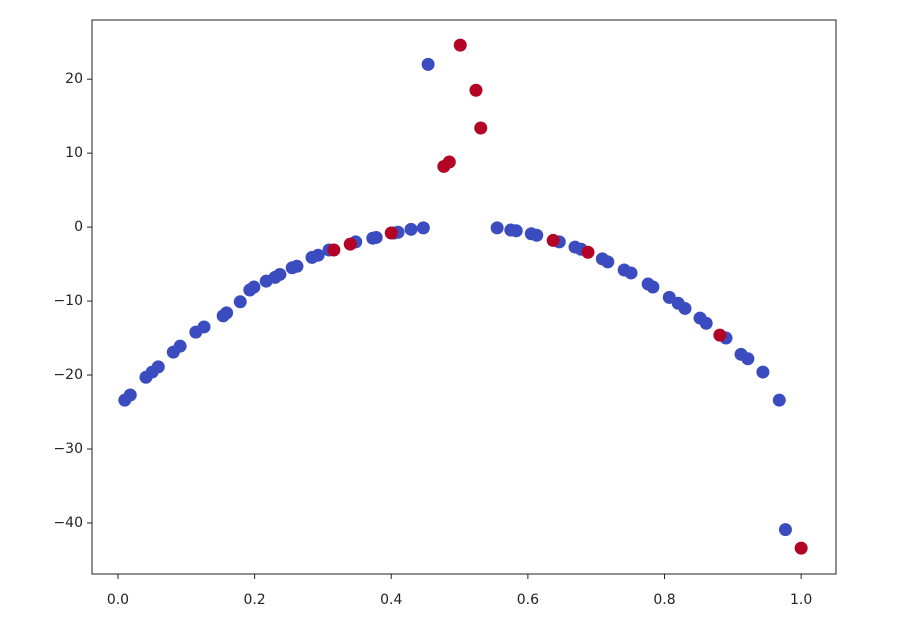  Describe the element at coordinates (801, 600) in the screenshot. I see `x-tick-label: 1.0` at that location.